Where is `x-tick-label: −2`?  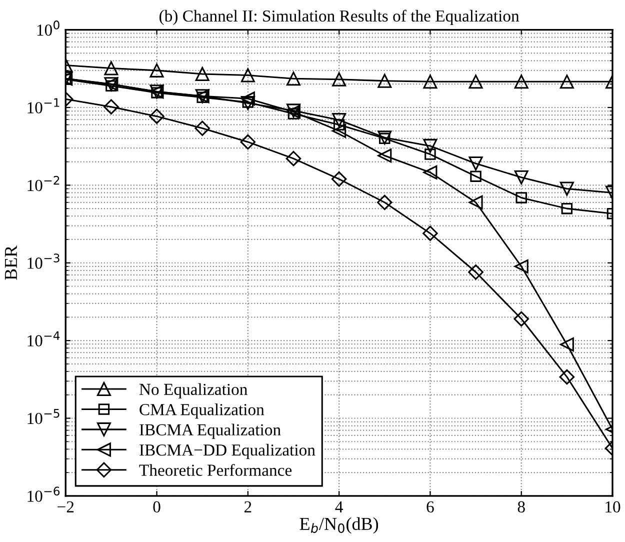 x-tick-label: −2 is located at coordinates (66, 506).